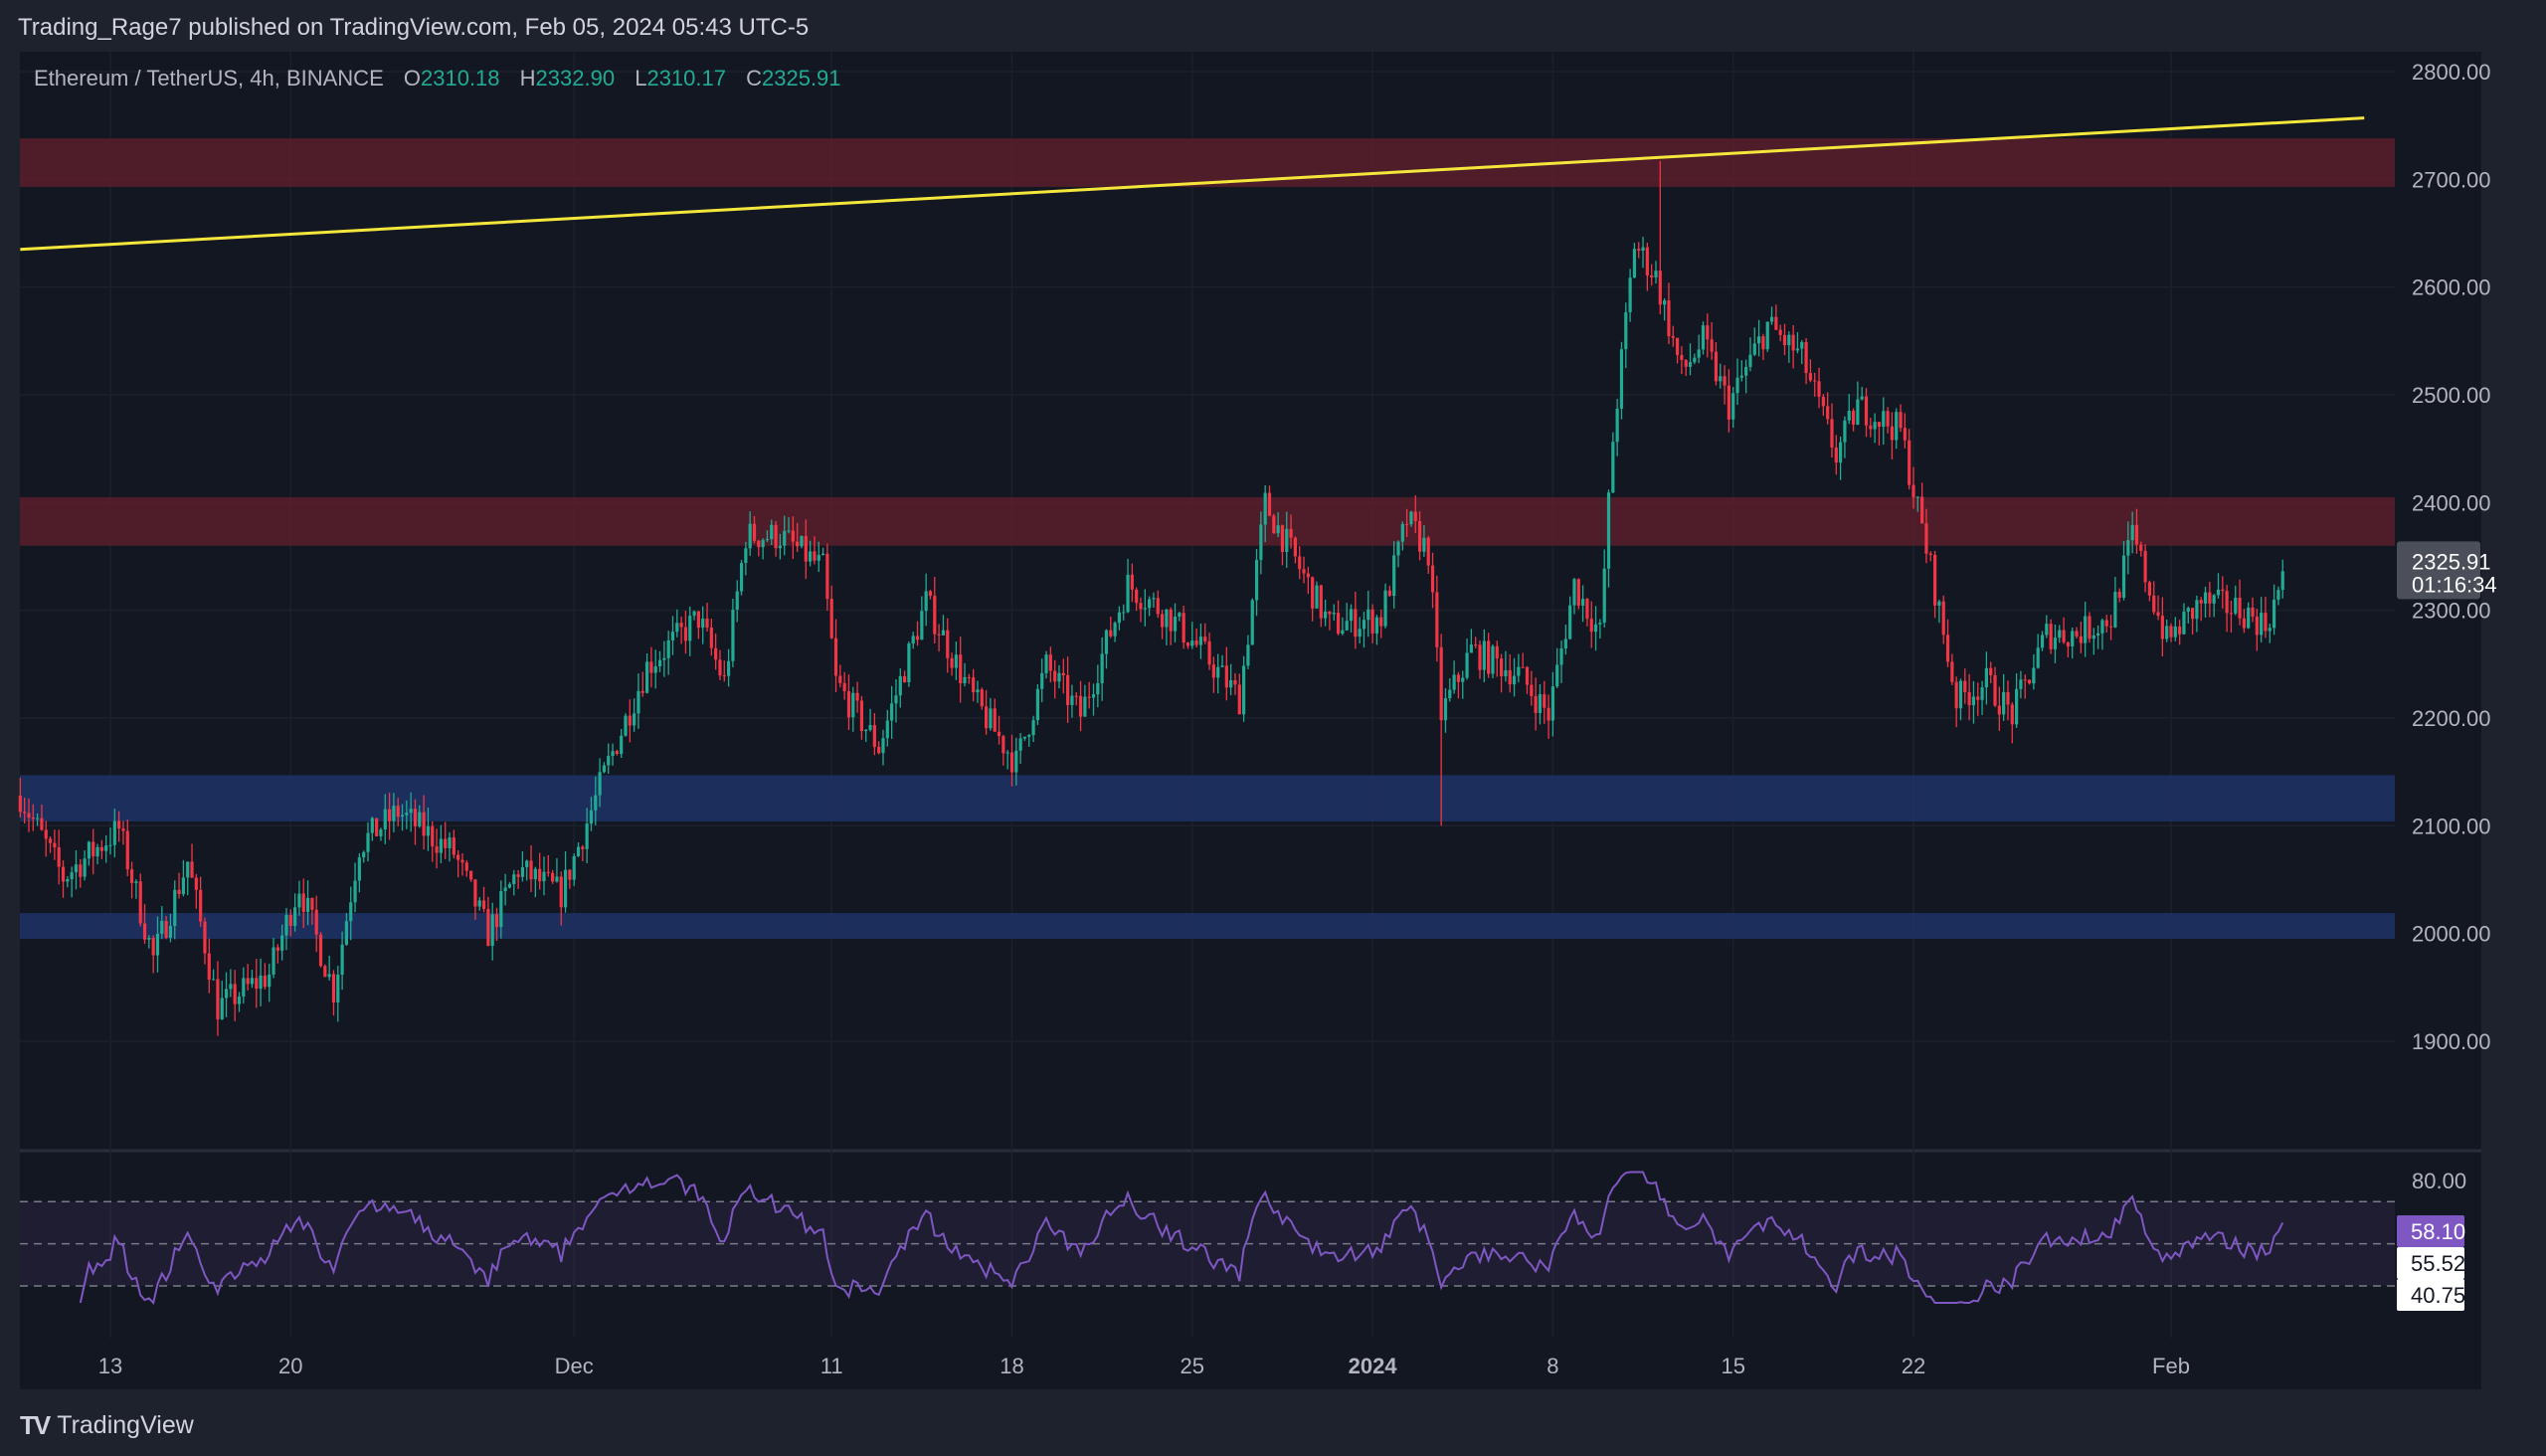  What do you see at coordinates (1913, 1366) in the screenshot?
I see `time-axis-label: 22` at bounding box center [1913, 1366].